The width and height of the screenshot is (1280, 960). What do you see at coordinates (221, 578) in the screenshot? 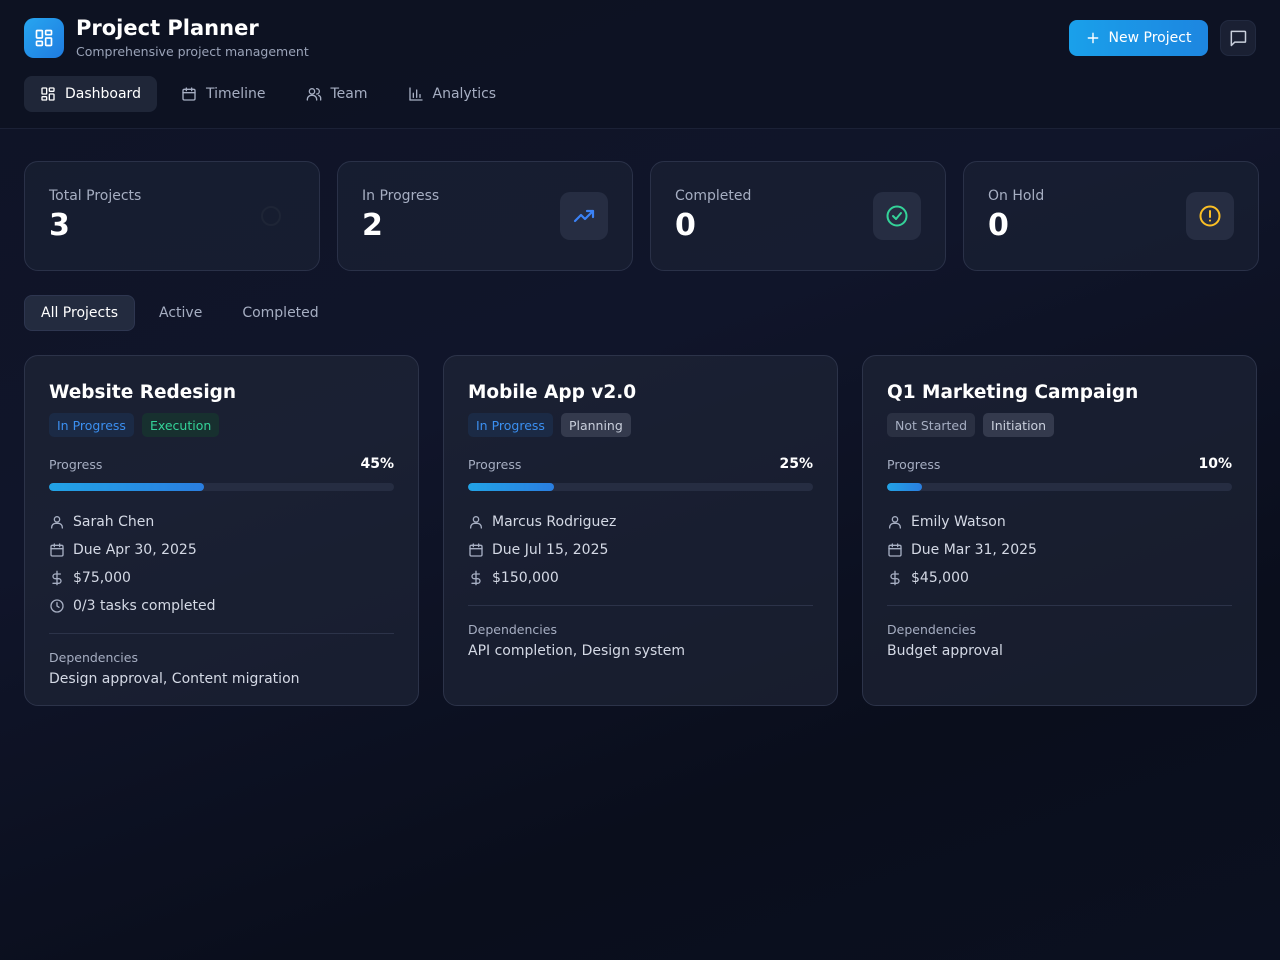
I see `project-budget: $75,000` at bounding box center [221, 578].